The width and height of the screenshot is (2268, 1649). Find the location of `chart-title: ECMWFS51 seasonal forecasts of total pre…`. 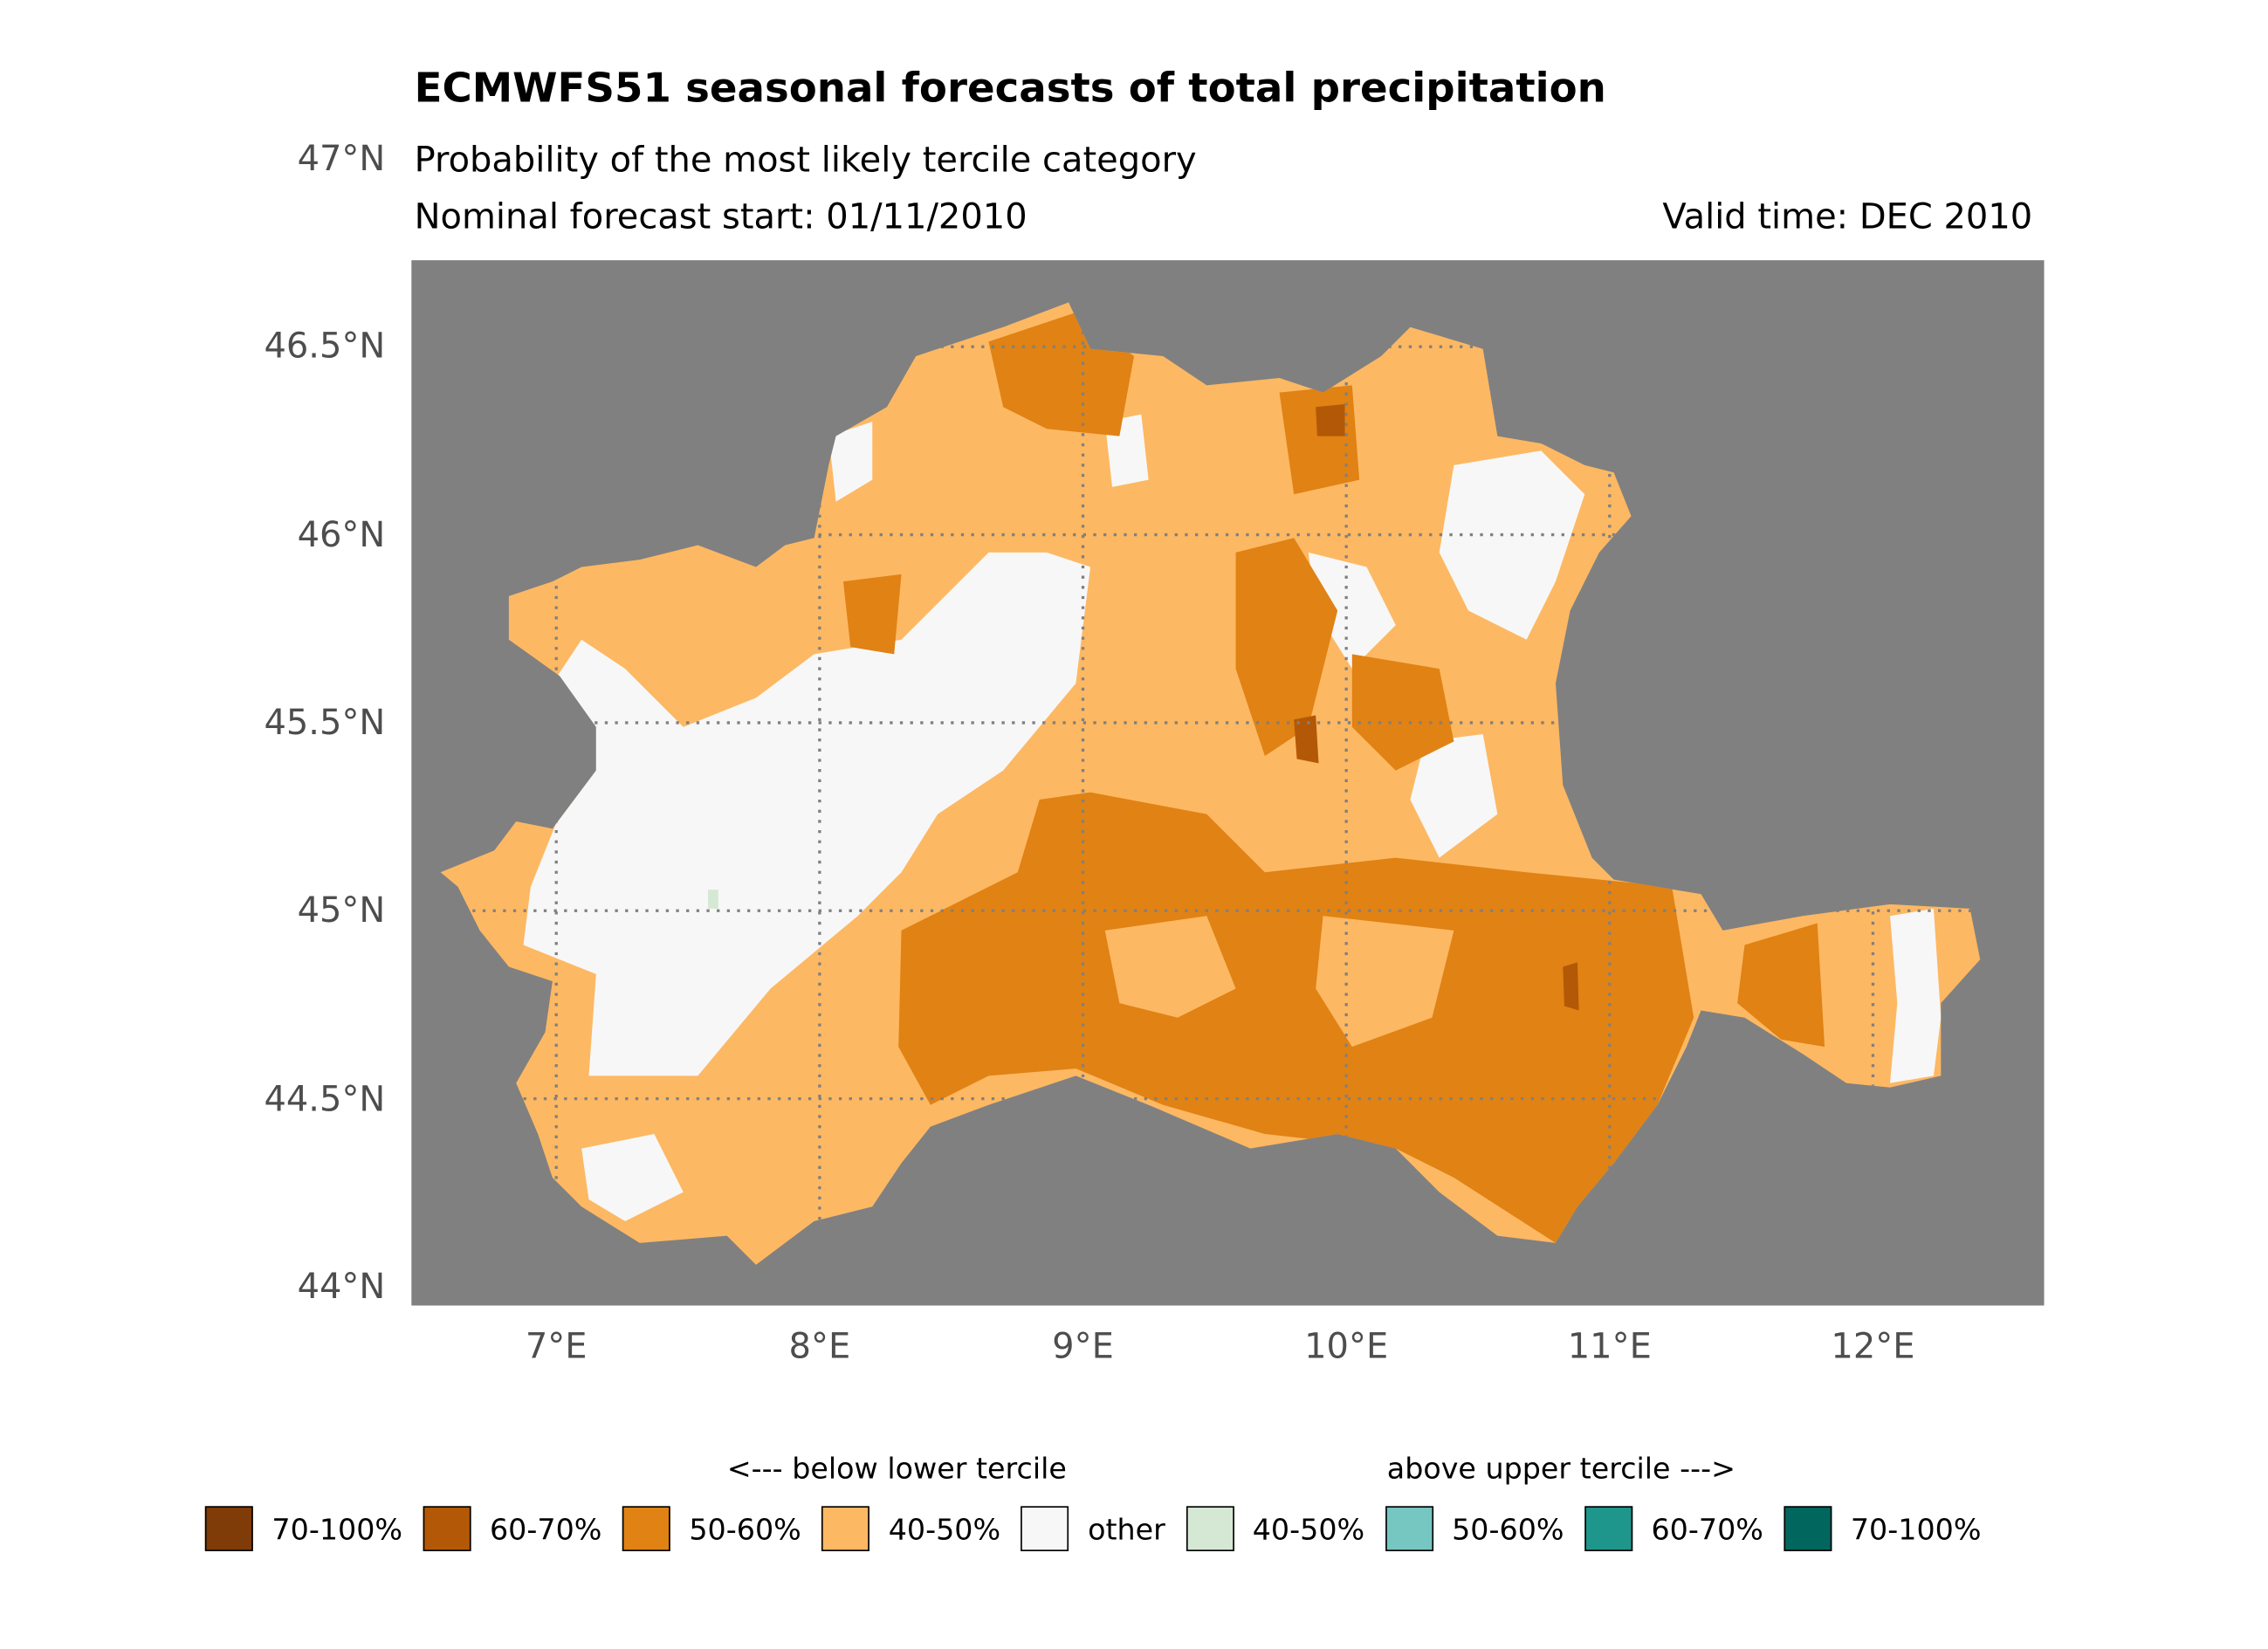

chart-title: ECMWFS51 seasonal forecasts of total pre… is located at coordinates (1010, 88).